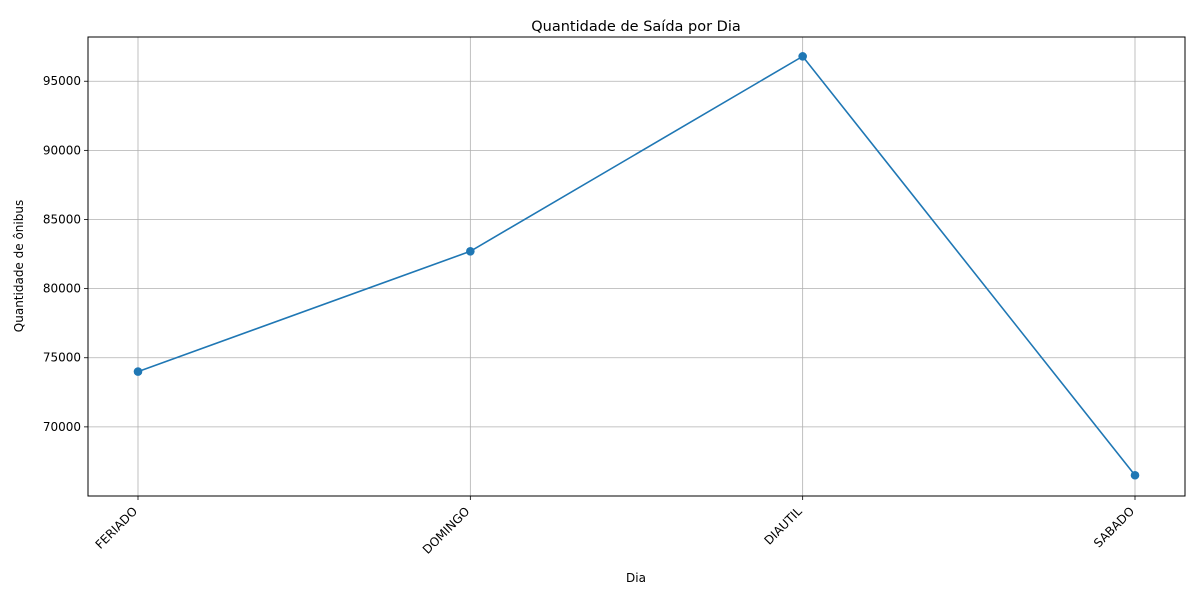 The height and width of the screenshot is (604, 1200). Describe the element at coordinates (615, 526) in the screenshot. I see `x-axis-ticks: FERIADO DOMINGO DIAUTIL SABADO` at that location.